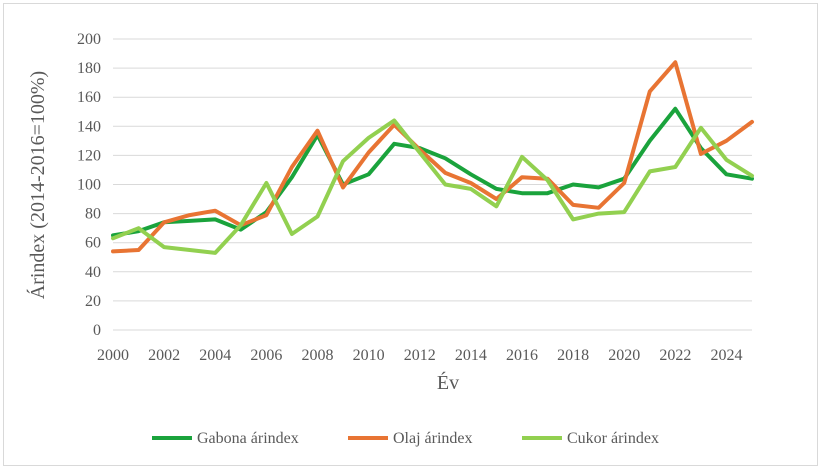 The width and height of the screenshot is (823, 471). What do you see at coordinates (471, 355) in the screenshot?
I see `x-tick-label: 2014` at bounding box center [471, 355].